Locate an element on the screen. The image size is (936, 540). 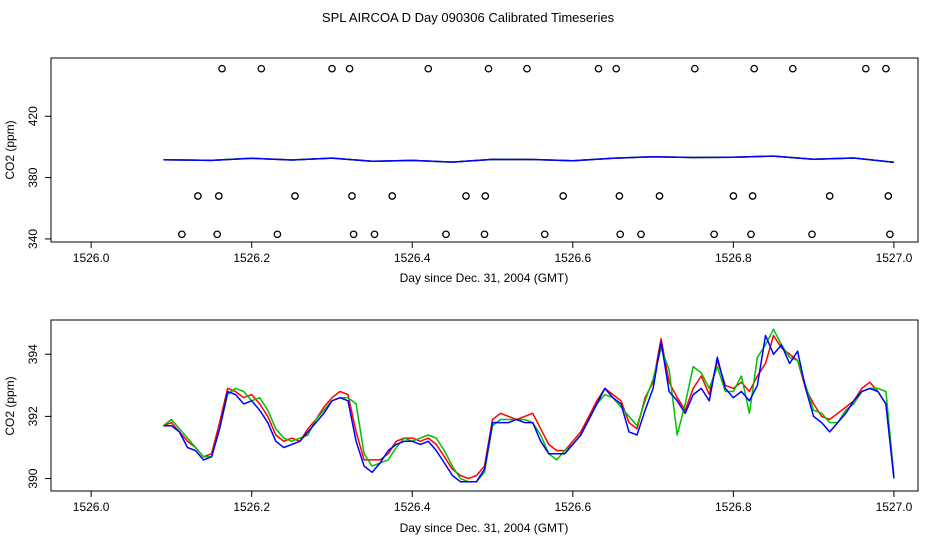
bottom-x-tick-label: 1526.4 is located at coordinates (412, 507).